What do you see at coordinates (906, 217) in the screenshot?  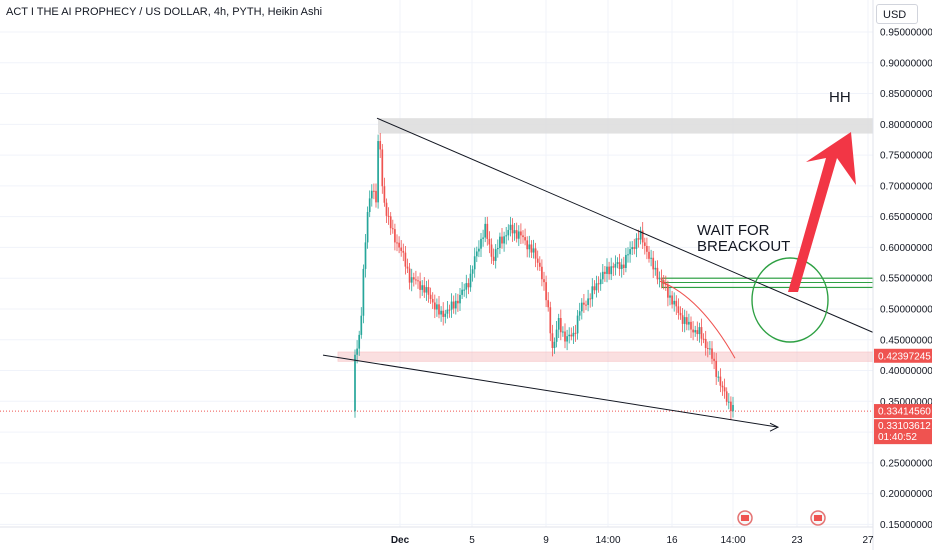 I see `price-tick-label: 0.65000000` at bounding box center [906, 217].